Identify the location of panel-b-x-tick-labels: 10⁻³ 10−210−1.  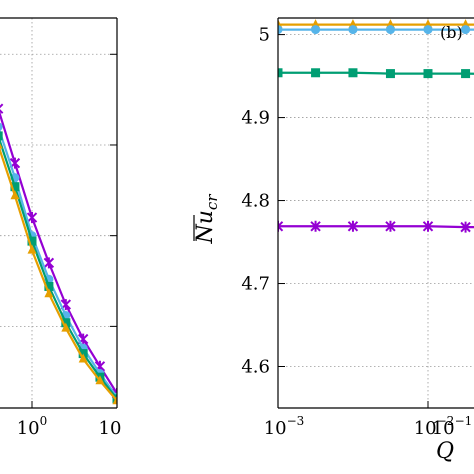
(368, 426).